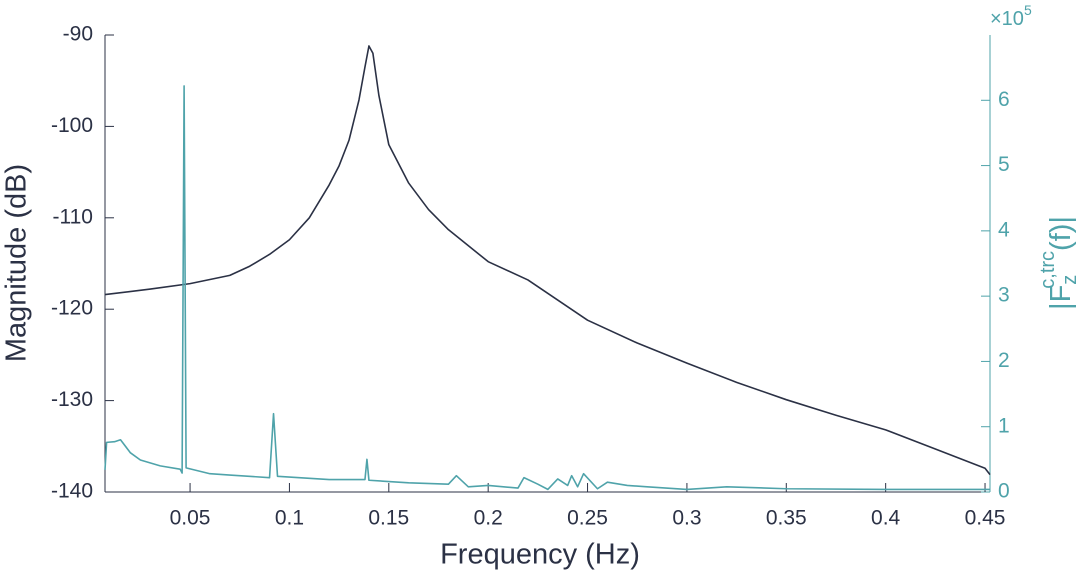  Describe the element at coordinates (78, 34) in the screenshot. I see `y-tick-label: -90` at that location.